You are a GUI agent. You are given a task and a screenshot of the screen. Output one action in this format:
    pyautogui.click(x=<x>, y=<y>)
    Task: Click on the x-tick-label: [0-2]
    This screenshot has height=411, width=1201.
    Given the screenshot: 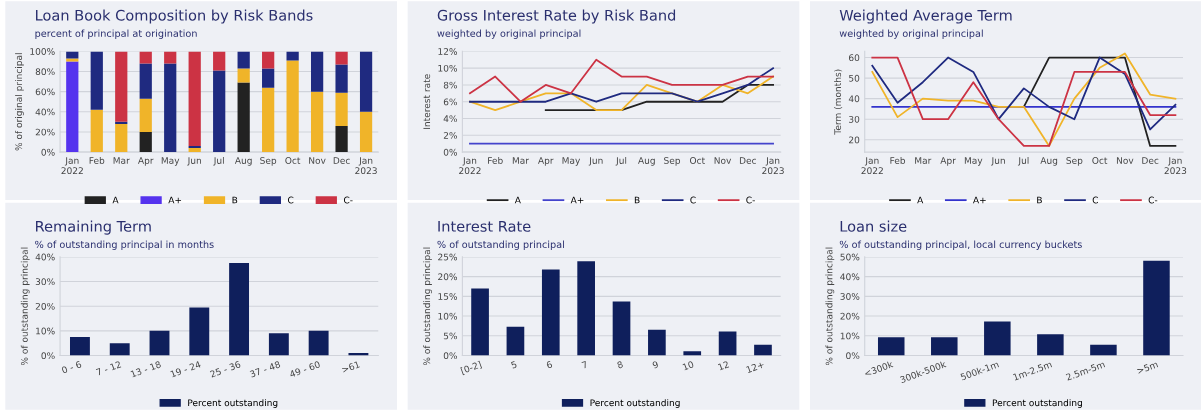 What is the action you would take?
    pyautogui.click(x=471, y=368)
    